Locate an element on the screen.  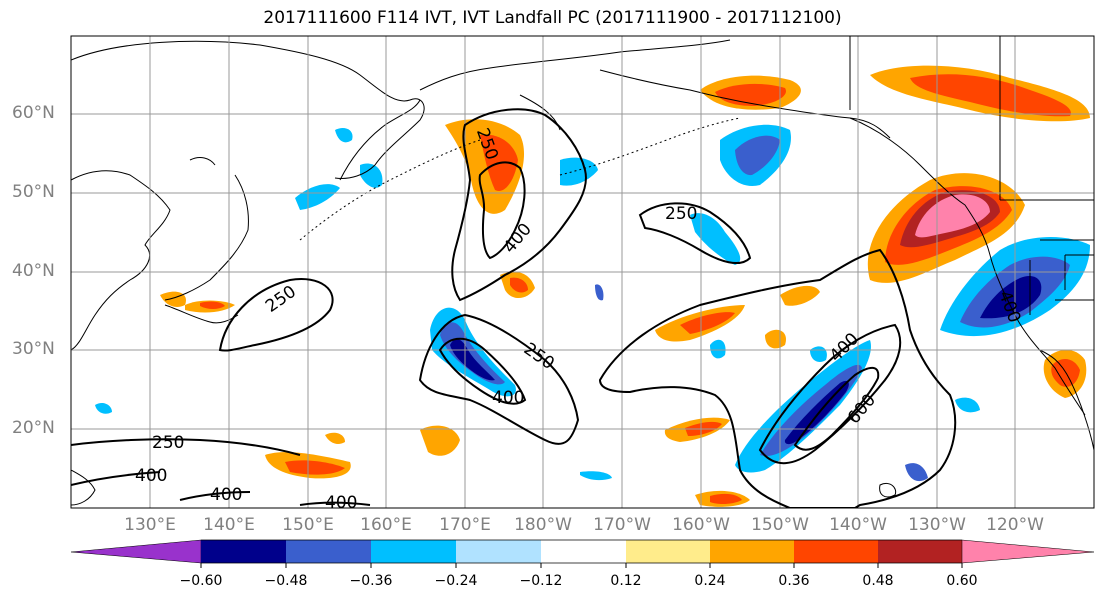
colorbar-tick-label: −0.24 is located at coordinates (456, 581).